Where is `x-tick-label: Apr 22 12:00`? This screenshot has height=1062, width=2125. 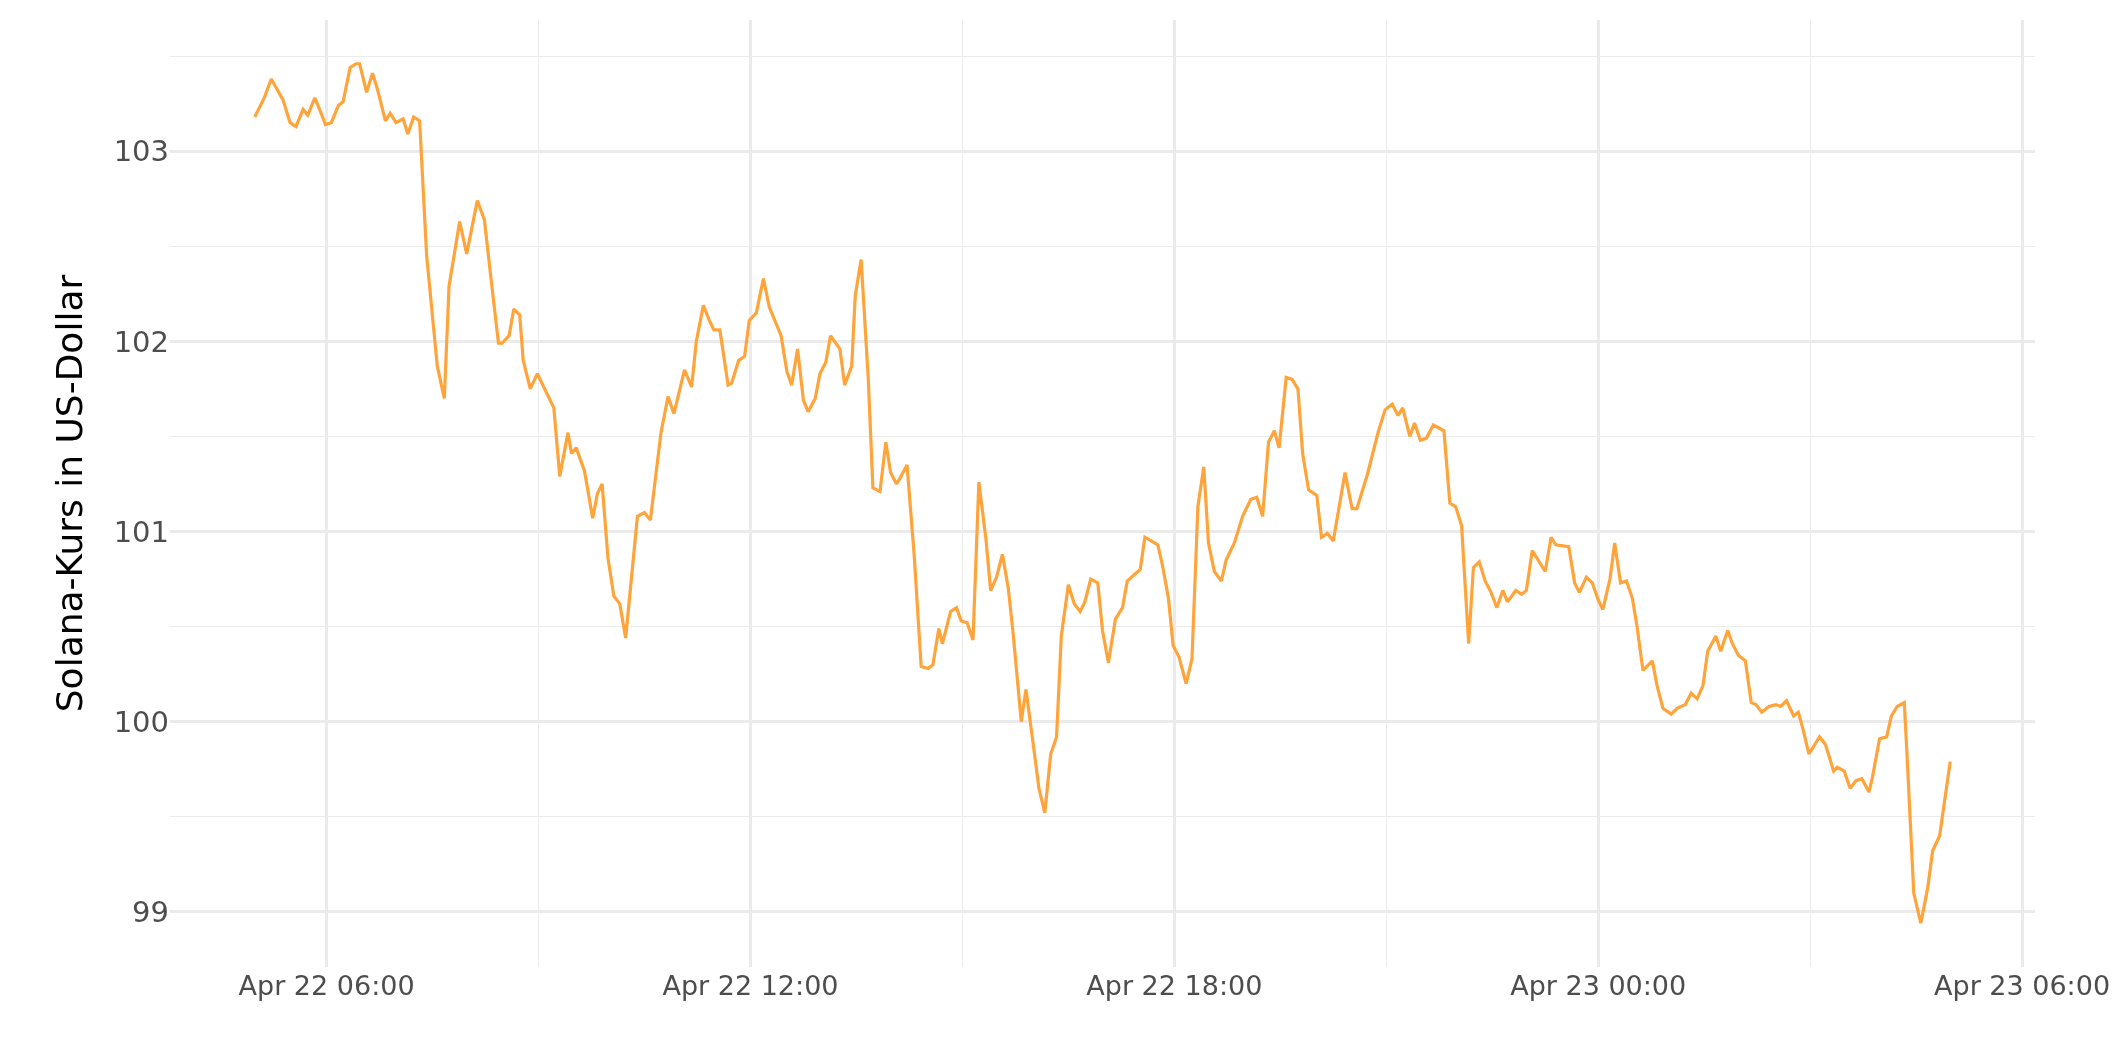
x-tick-label: Apr 22 12:00 is located at coordinates (750, 985).